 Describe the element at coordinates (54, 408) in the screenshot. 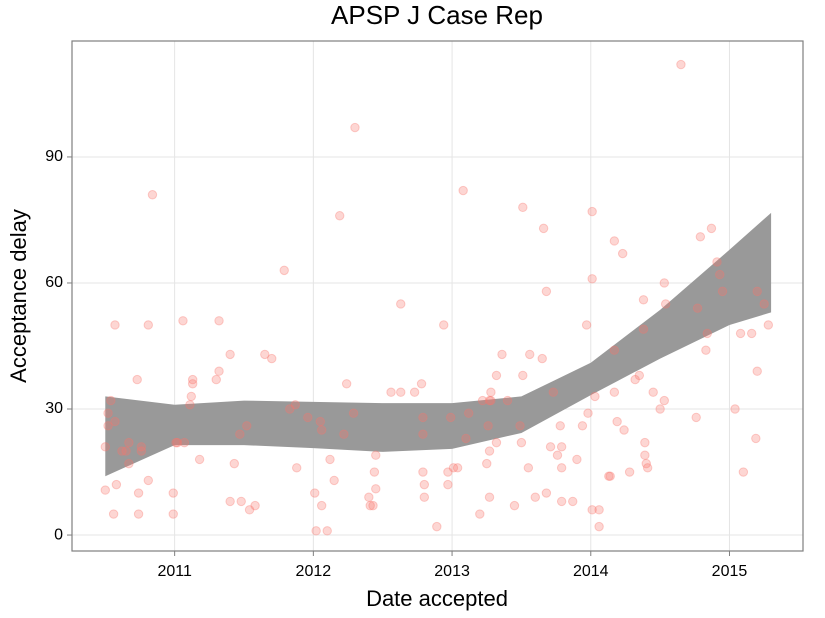

I see `y-tick-label: 30` at that location.